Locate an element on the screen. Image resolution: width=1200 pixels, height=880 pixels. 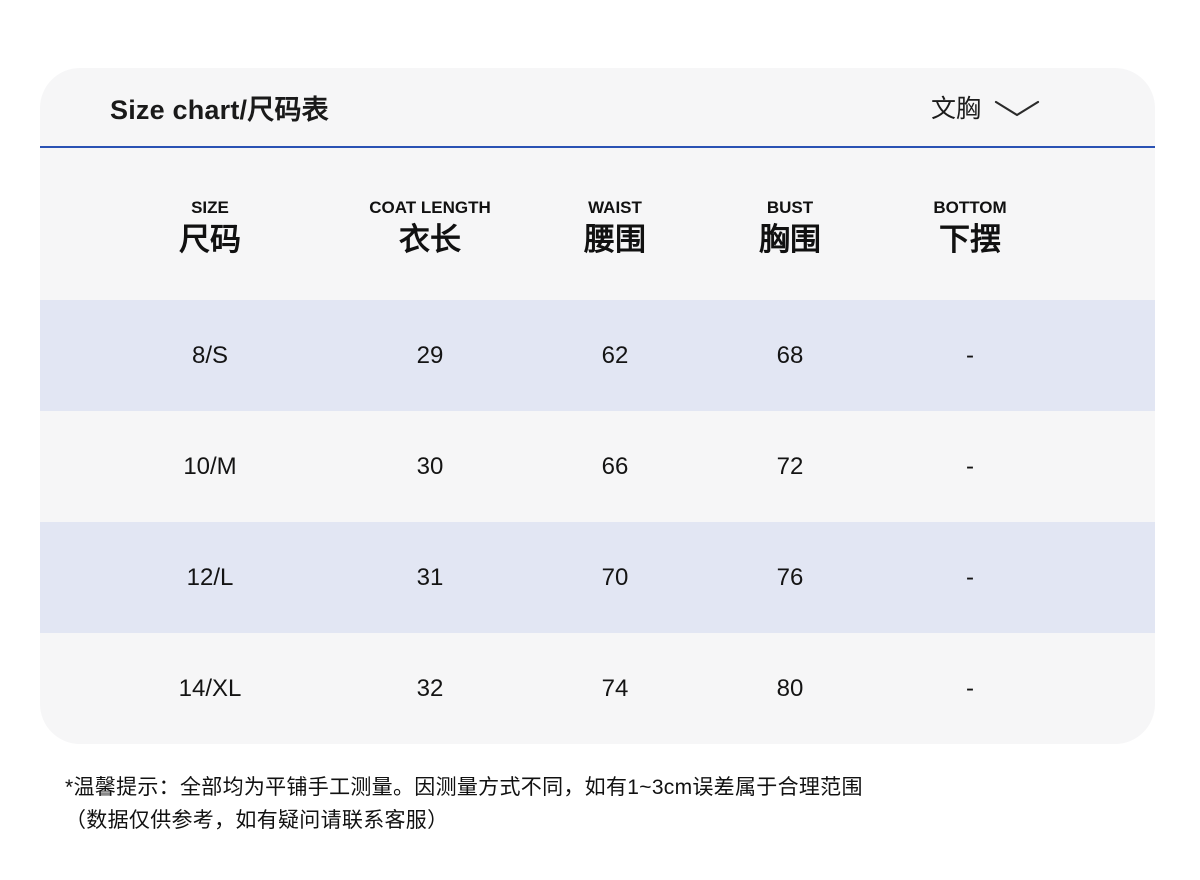
table-cell: 32 is located at coordinates (430, 688).